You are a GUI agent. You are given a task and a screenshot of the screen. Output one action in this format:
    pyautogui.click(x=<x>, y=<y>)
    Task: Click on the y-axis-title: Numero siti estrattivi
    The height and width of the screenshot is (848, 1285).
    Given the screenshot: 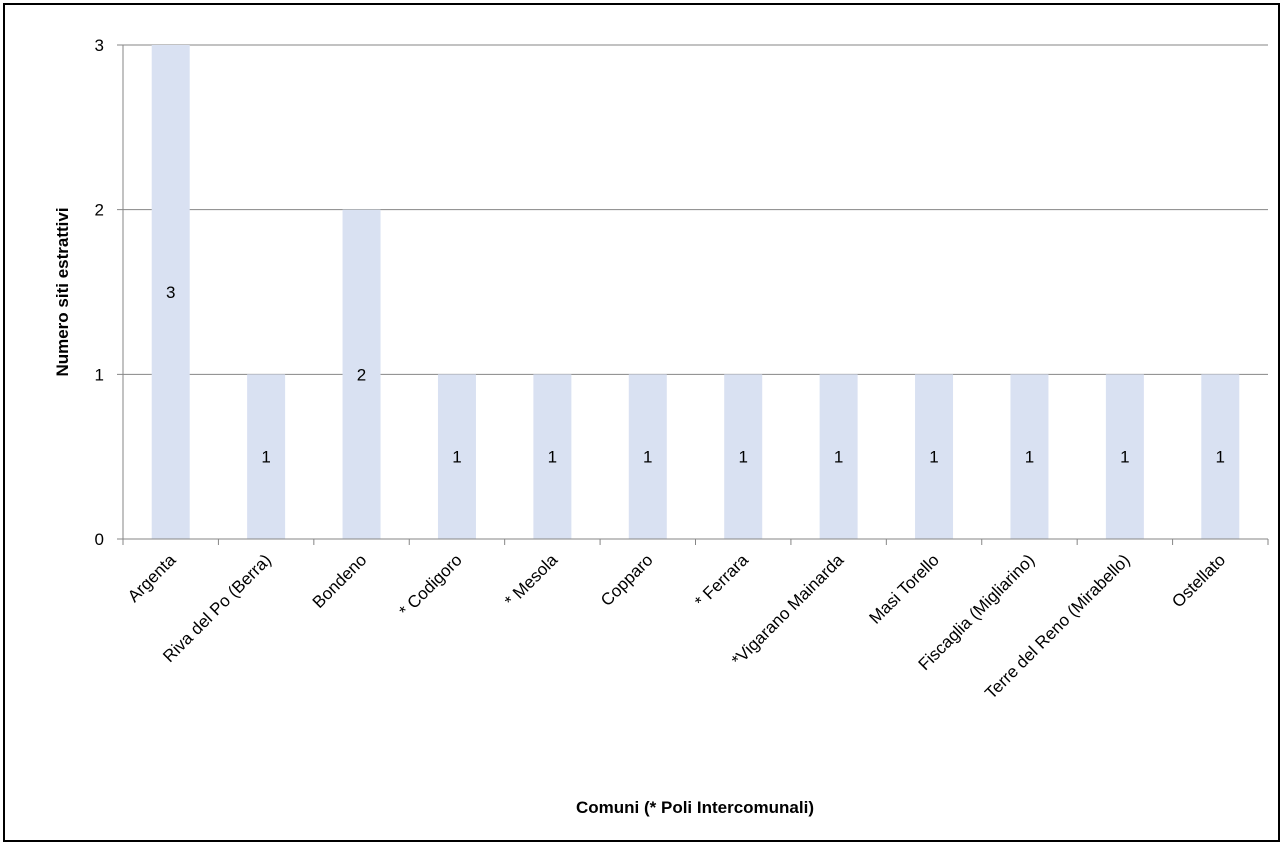 What is the action you would take?
    pyautogui.click(x=62, y=291)
    